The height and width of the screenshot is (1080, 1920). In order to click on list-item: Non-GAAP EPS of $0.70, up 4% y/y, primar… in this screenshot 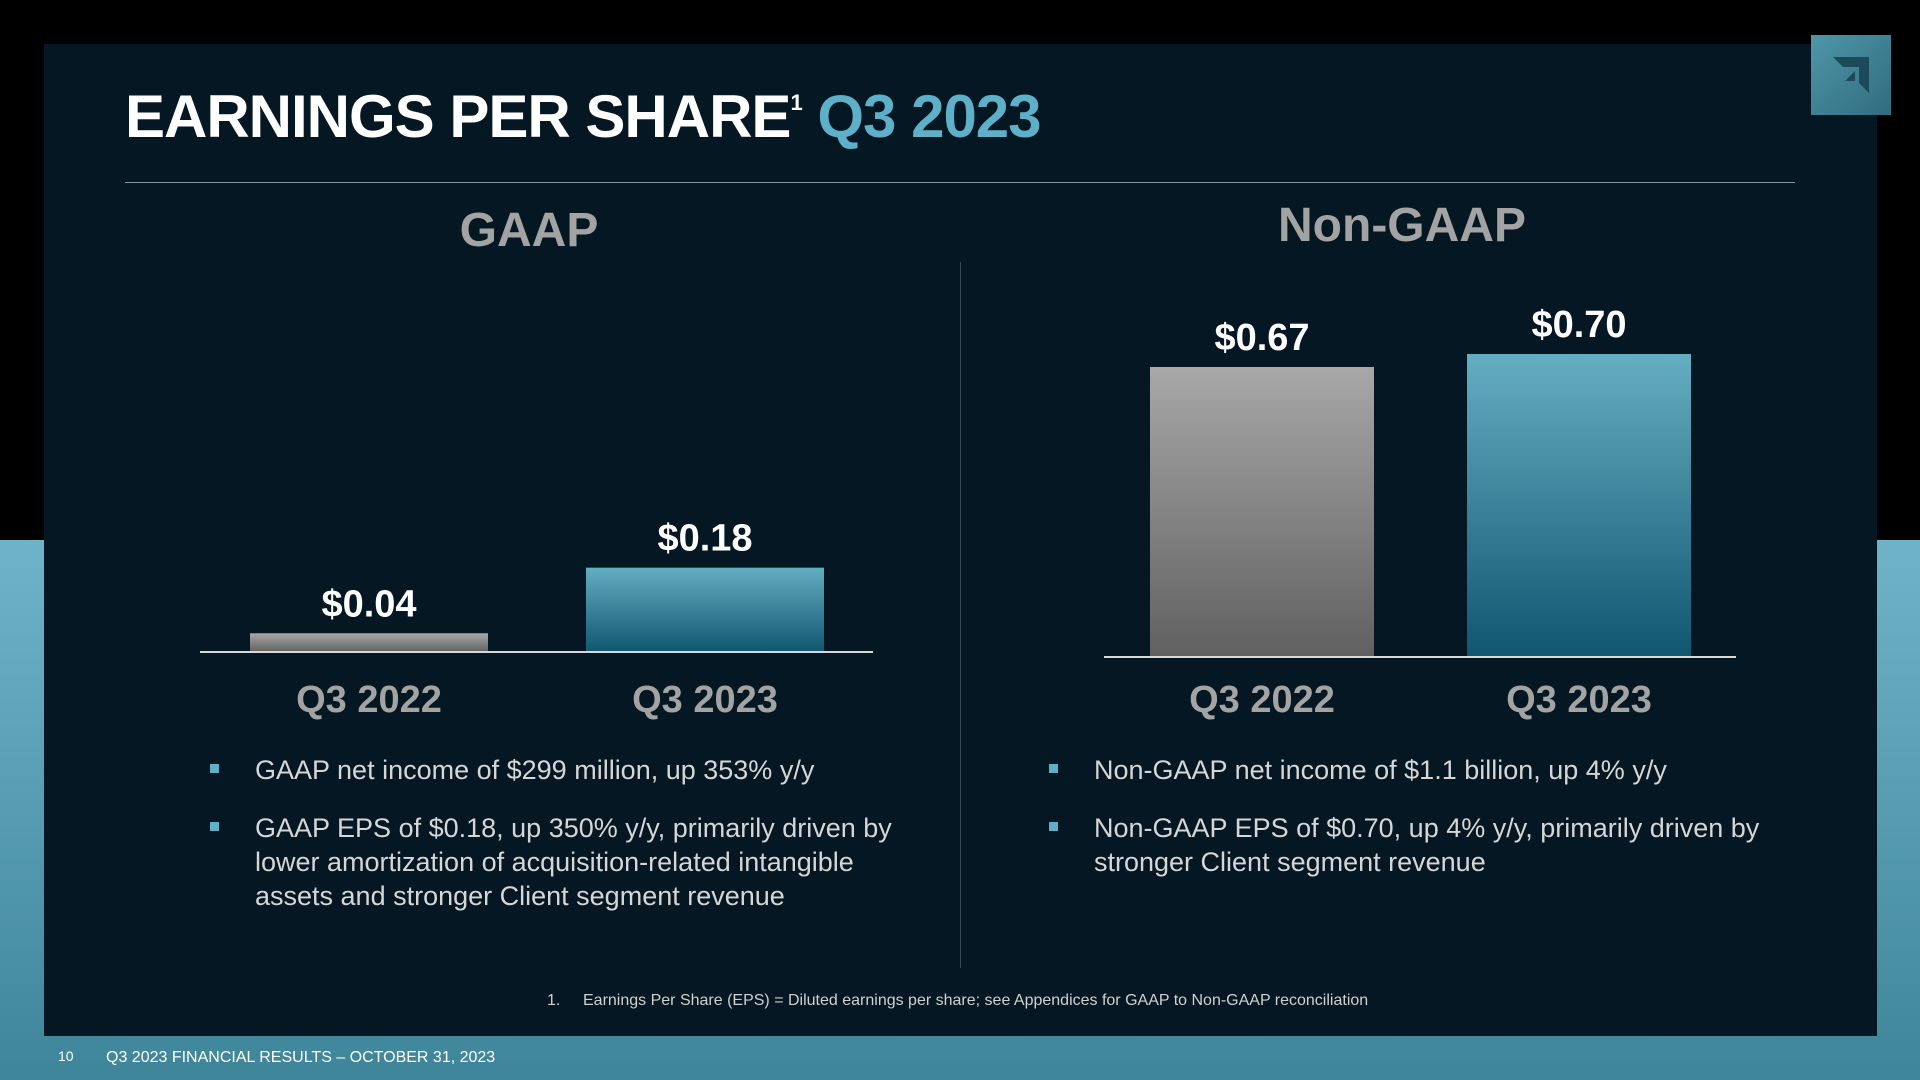, I will do `click(1409, 845)`.